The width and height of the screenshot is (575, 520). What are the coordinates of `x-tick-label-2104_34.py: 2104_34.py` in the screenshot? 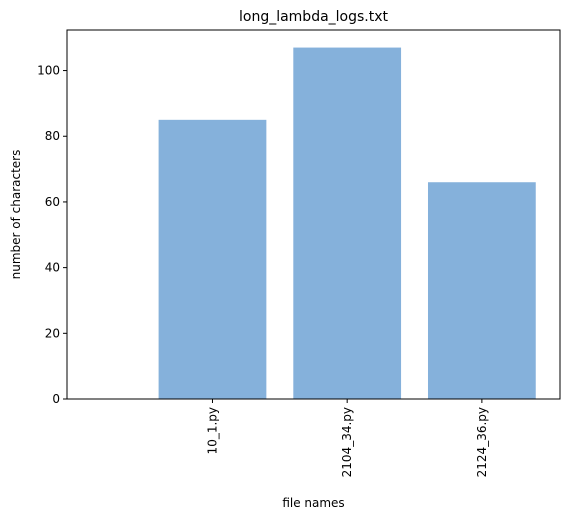 It's located at (347, 442).